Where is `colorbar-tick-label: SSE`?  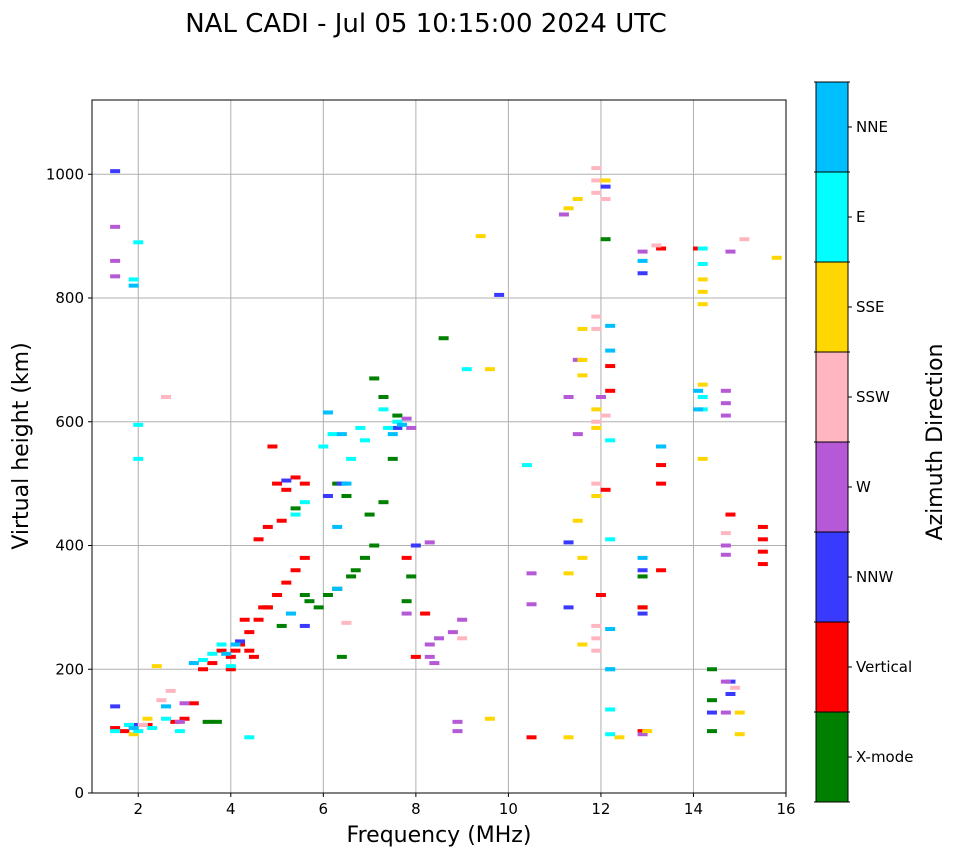 colorbar-tick-label: SSE is located at coordinates (870, 307).